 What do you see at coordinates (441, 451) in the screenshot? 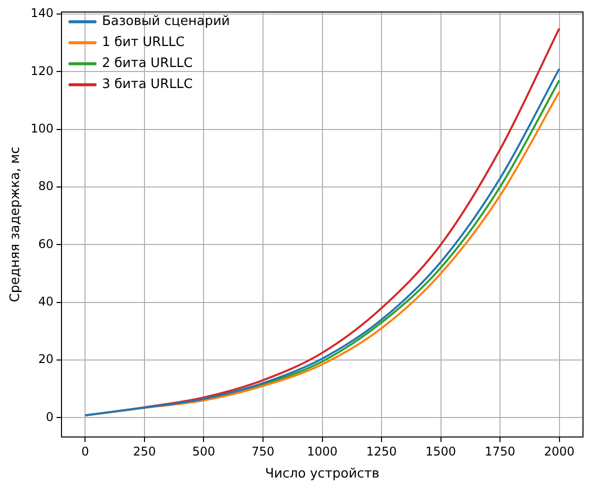
I see `x-tick-label: 1500` at bounding box center [441, 451].